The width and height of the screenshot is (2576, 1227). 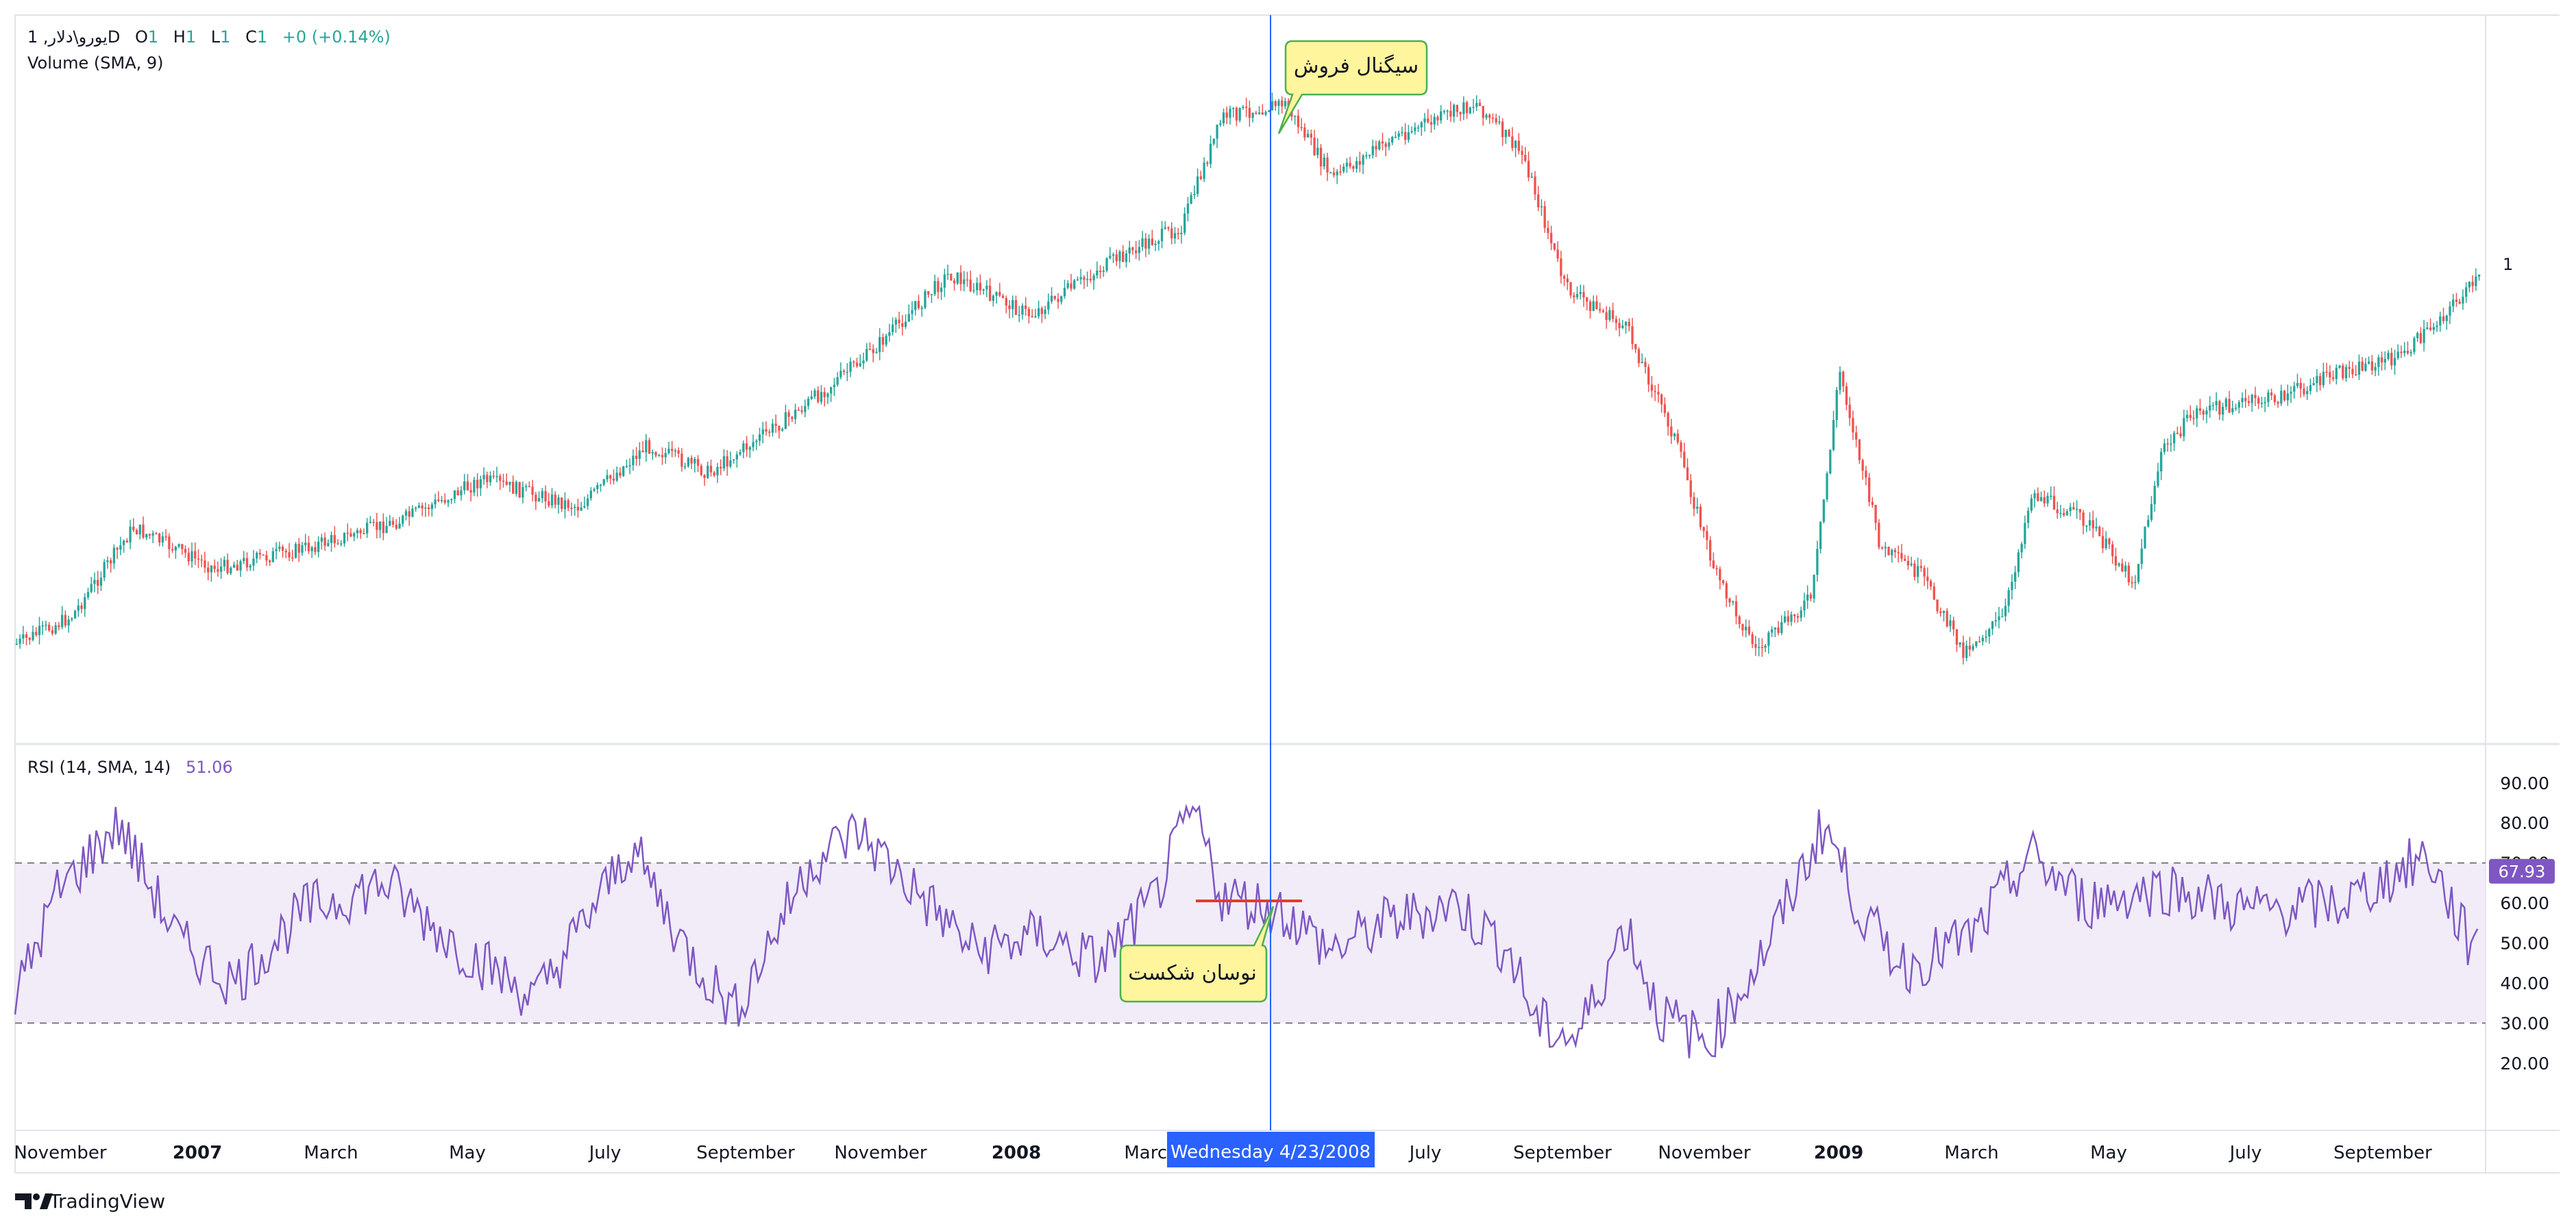 What do you see at coordinates (1425, 1153) in the screenshot?
I see `time-axis-label: July` at bounding box center [1425, 1153].